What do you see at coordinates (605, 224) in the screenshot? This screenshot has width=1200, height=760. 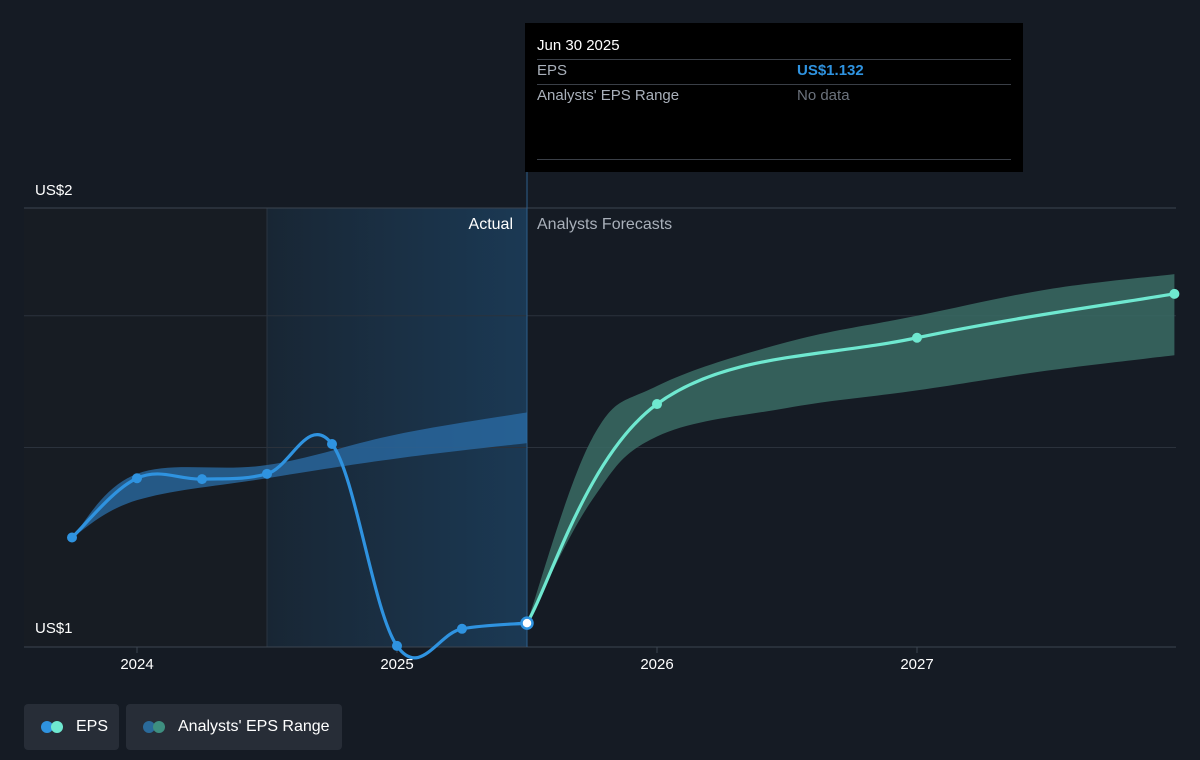 I see `forecast-segment-label: Analysts Forecasts` at bounding box center [605, 224].